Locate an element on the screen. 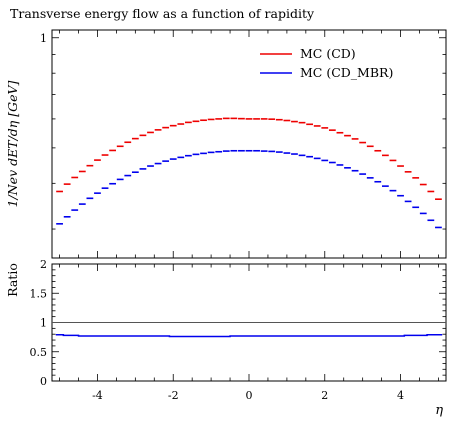  x-tick-label: -2 is located at coordinates (173, 395).